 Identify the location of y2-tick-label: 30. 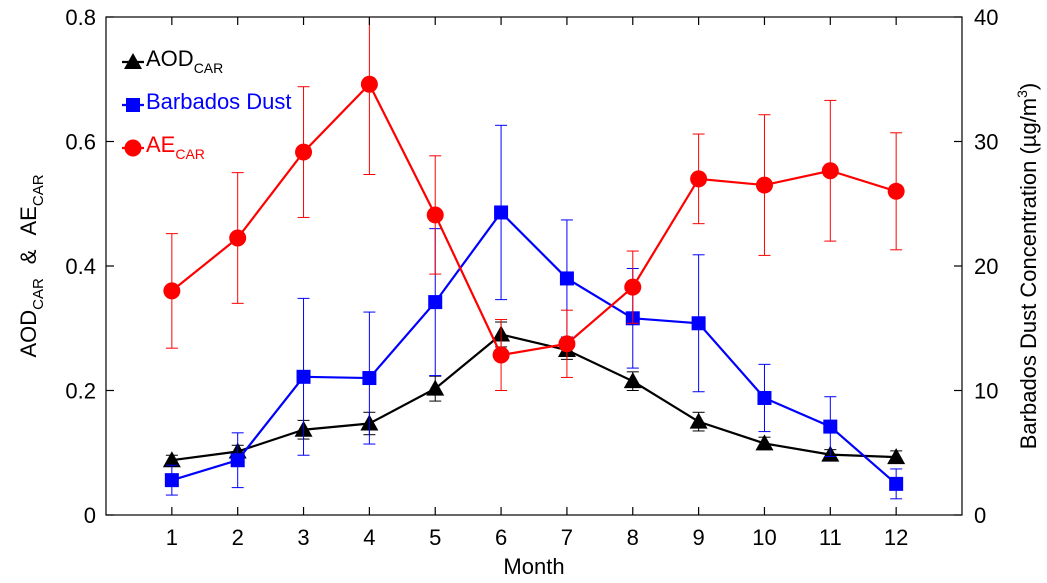
(986, 142).